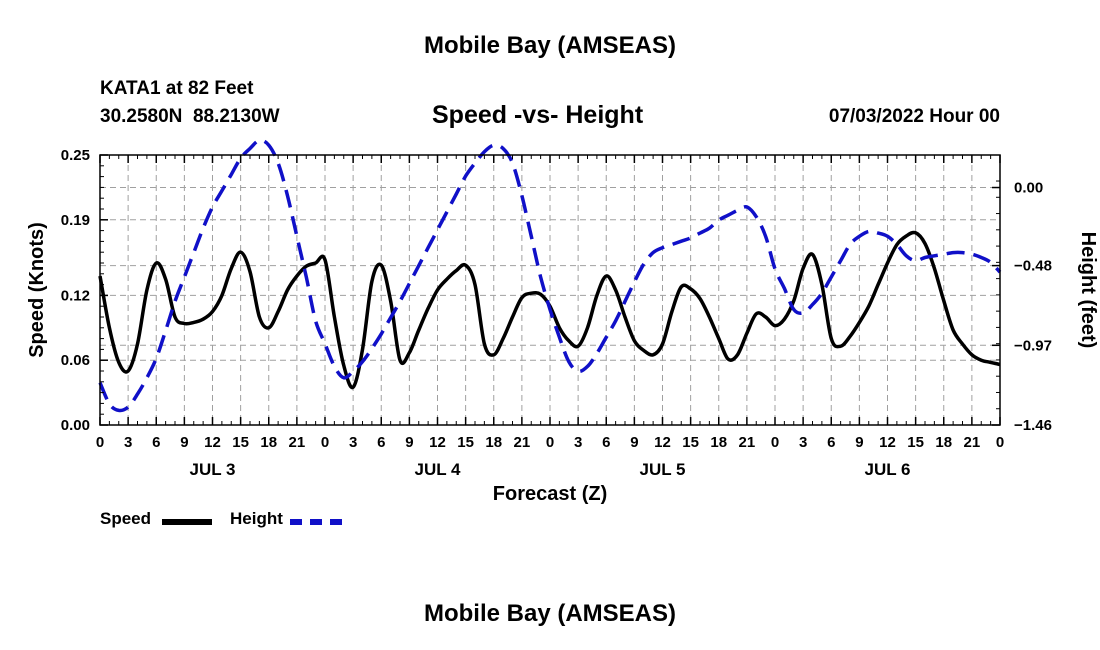 The image size is (1100, 650). What do you see at coordinates (316, 522) in the screenshot?
I see `legend-height-line` at bounding box center [316, 522].